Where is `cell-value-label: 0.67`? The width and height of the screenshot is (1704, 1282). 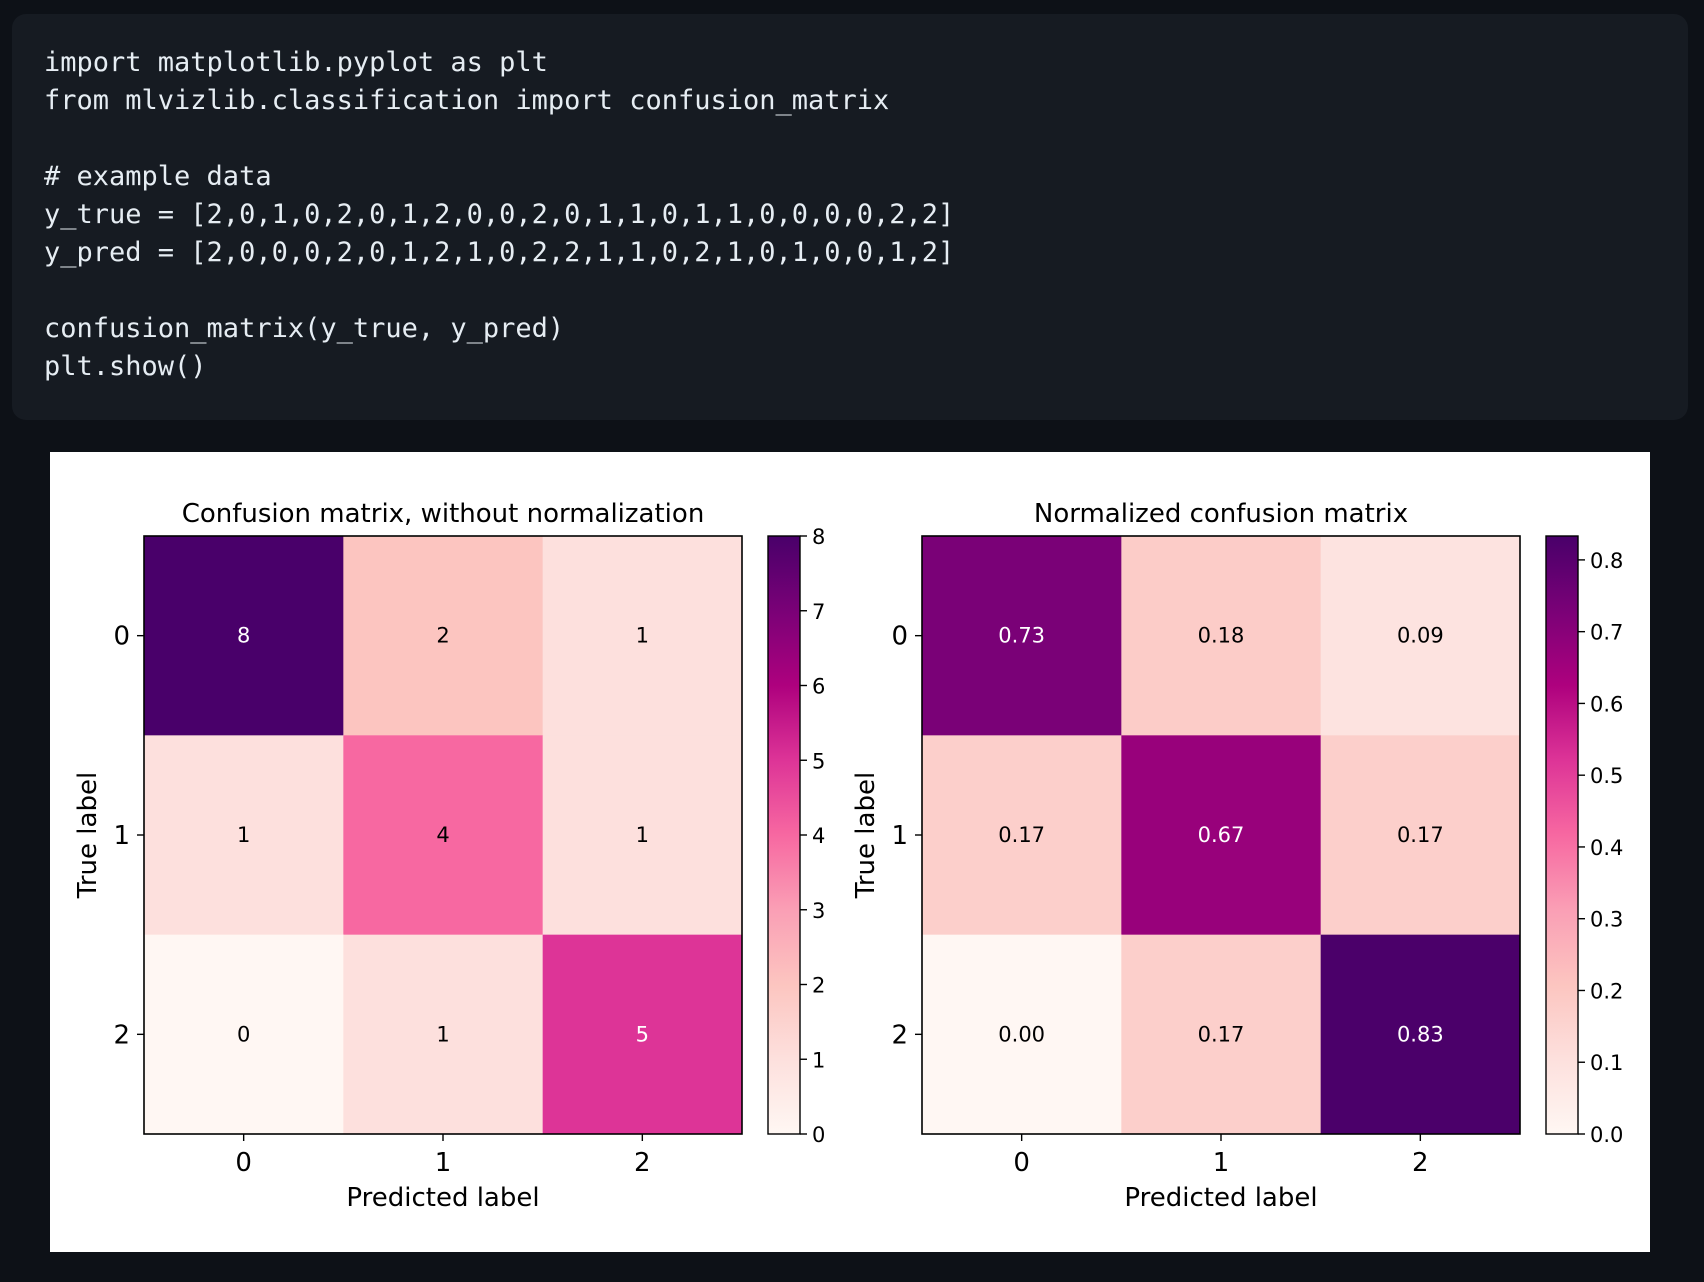 cell-value-label: 0.67 is located at coordinates (1221, 835).